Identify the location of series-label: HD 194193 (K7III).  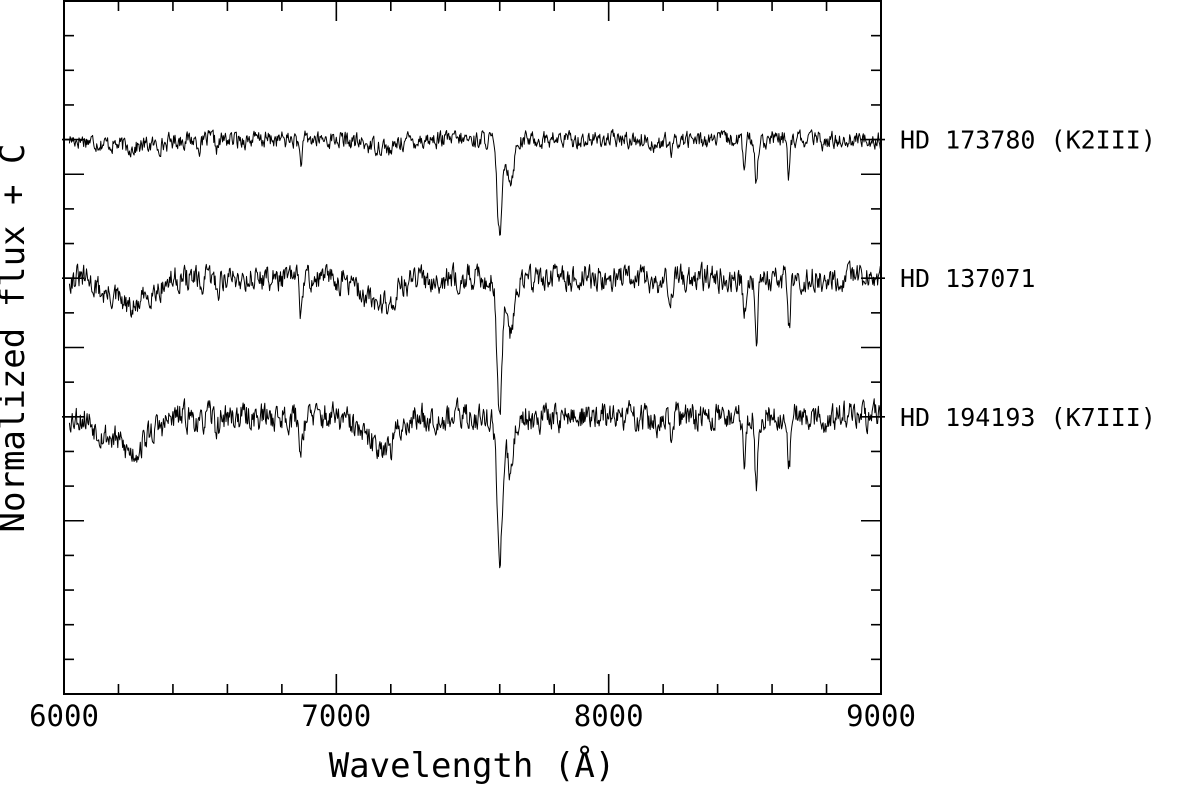
(1028, 417).